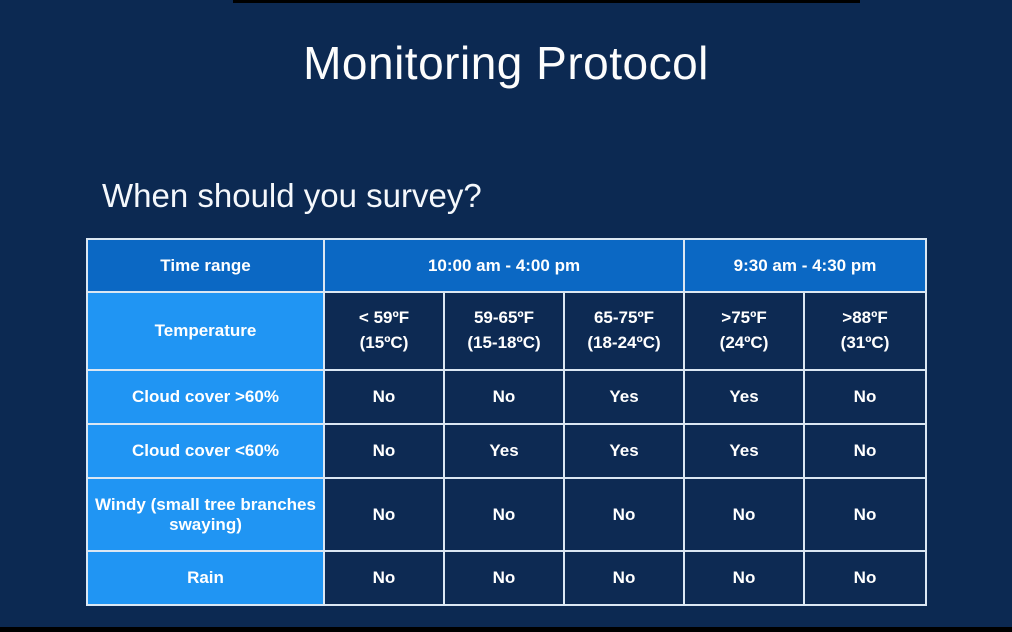  Describe the element at coordinates (624, 342) in the screenshot. I see `temp-c: (18-24ºC)` at that location.